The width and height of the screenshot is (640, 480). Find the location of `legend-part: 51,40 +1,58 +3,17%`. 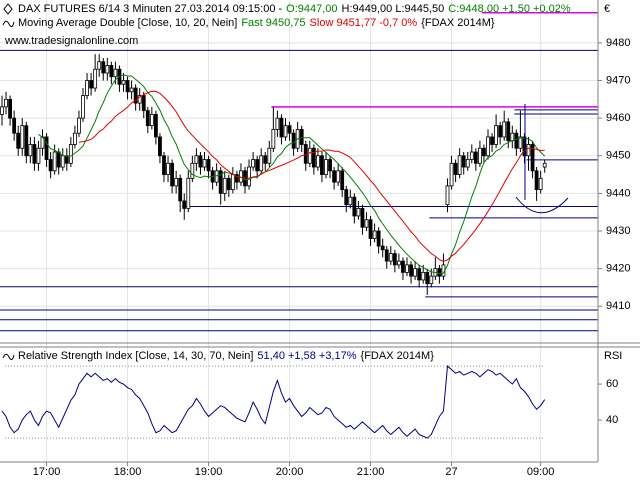

legend-part: 51,40 +1,58 +3,17% is located at coordinates (306, 356).